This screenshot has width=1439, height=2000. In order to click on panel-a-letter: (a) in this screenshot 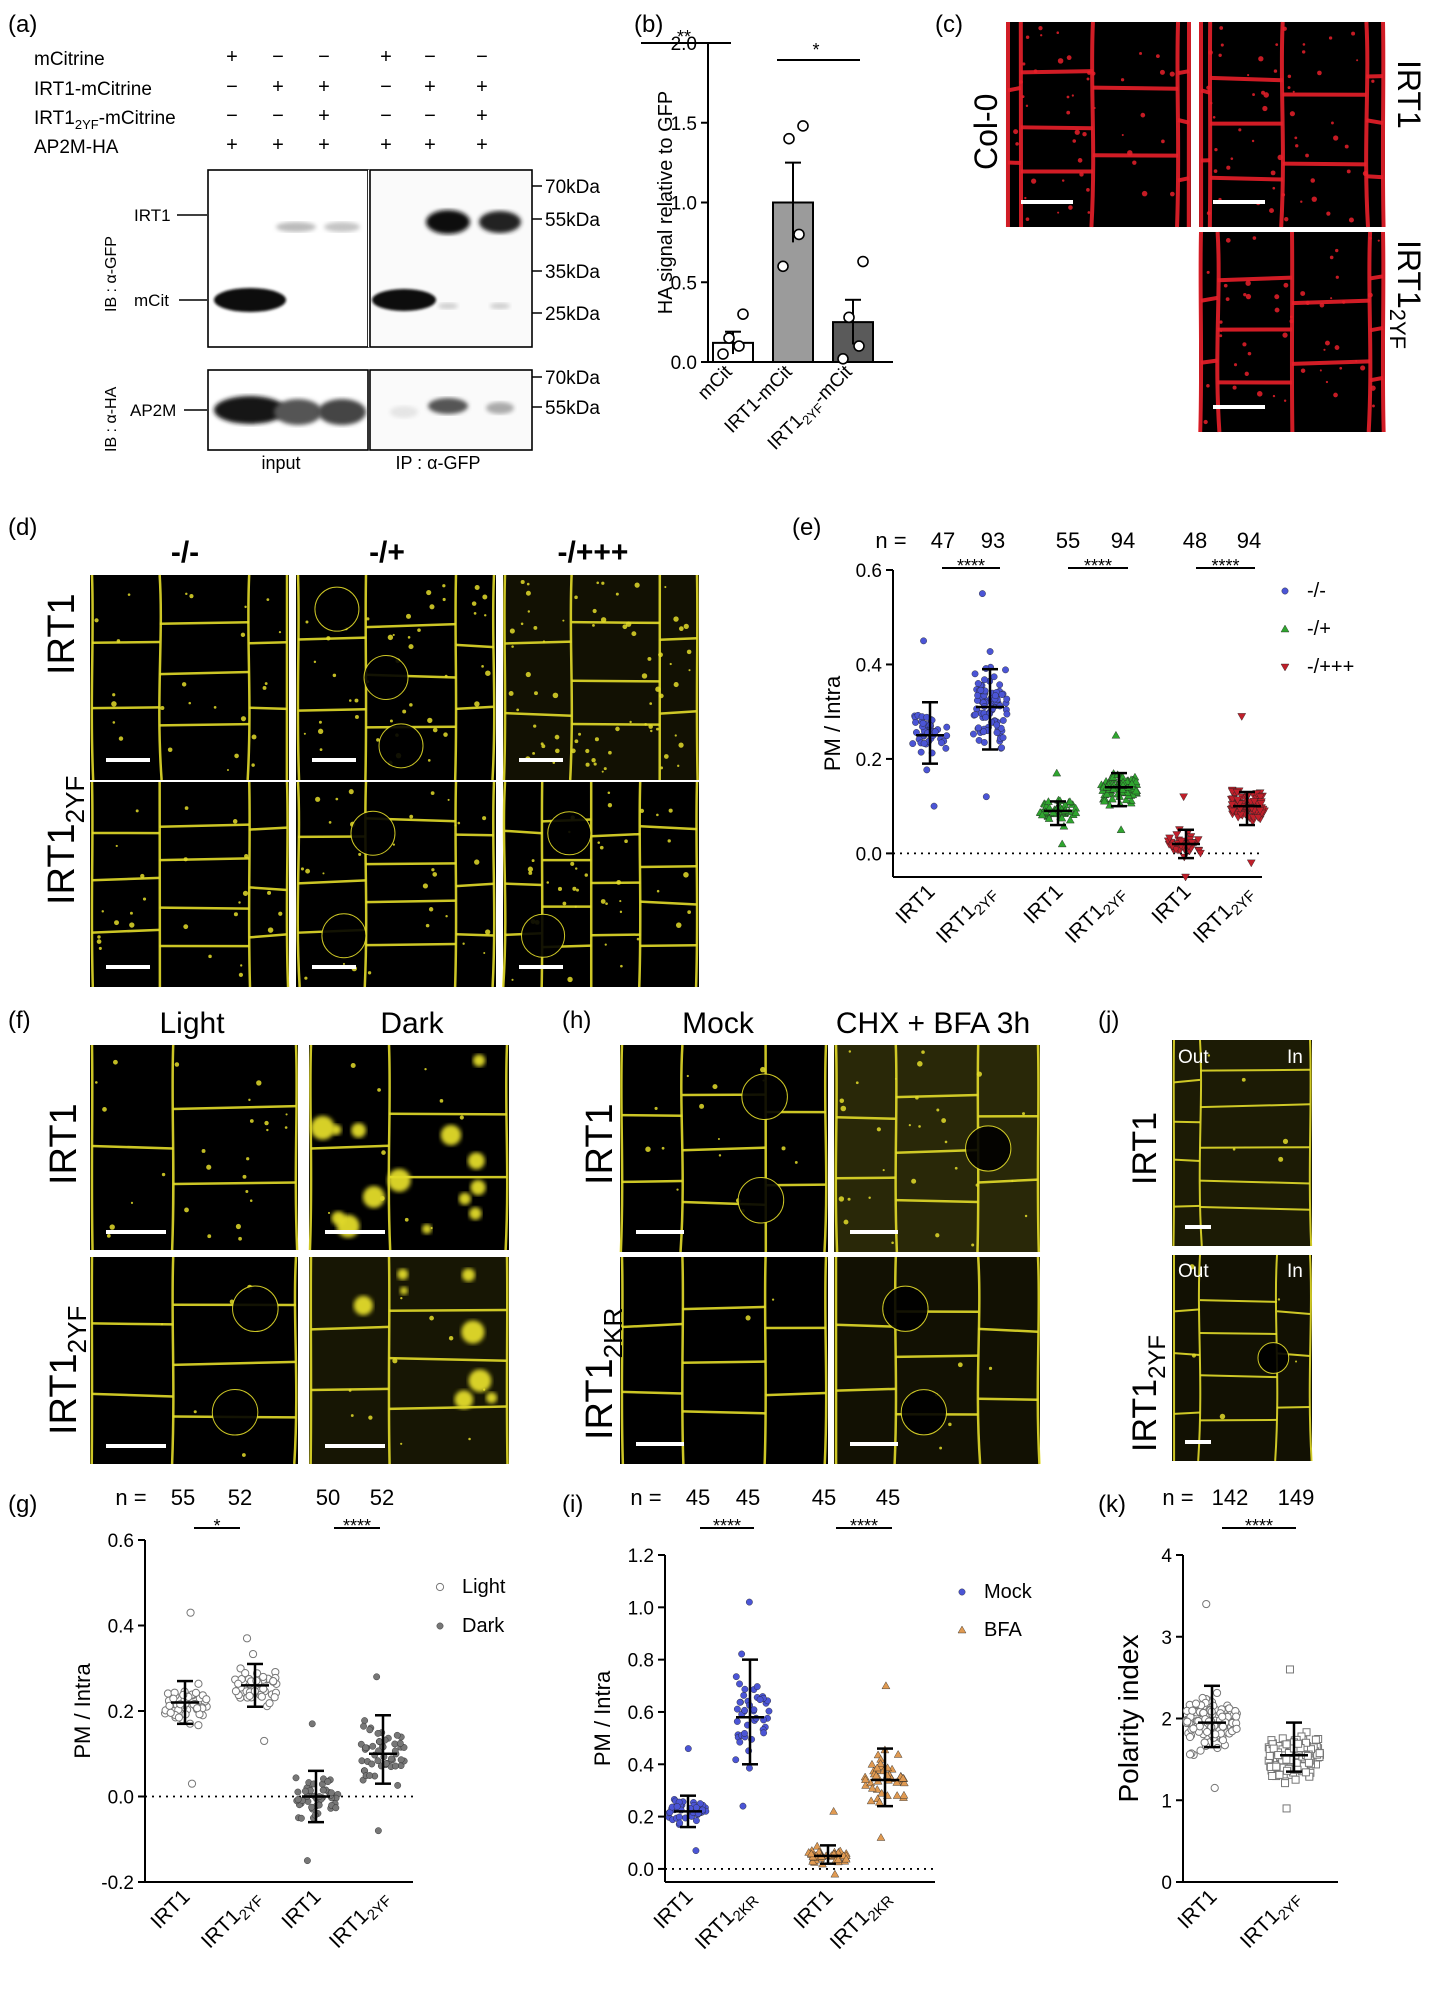, I will do `click(22, 24)`.